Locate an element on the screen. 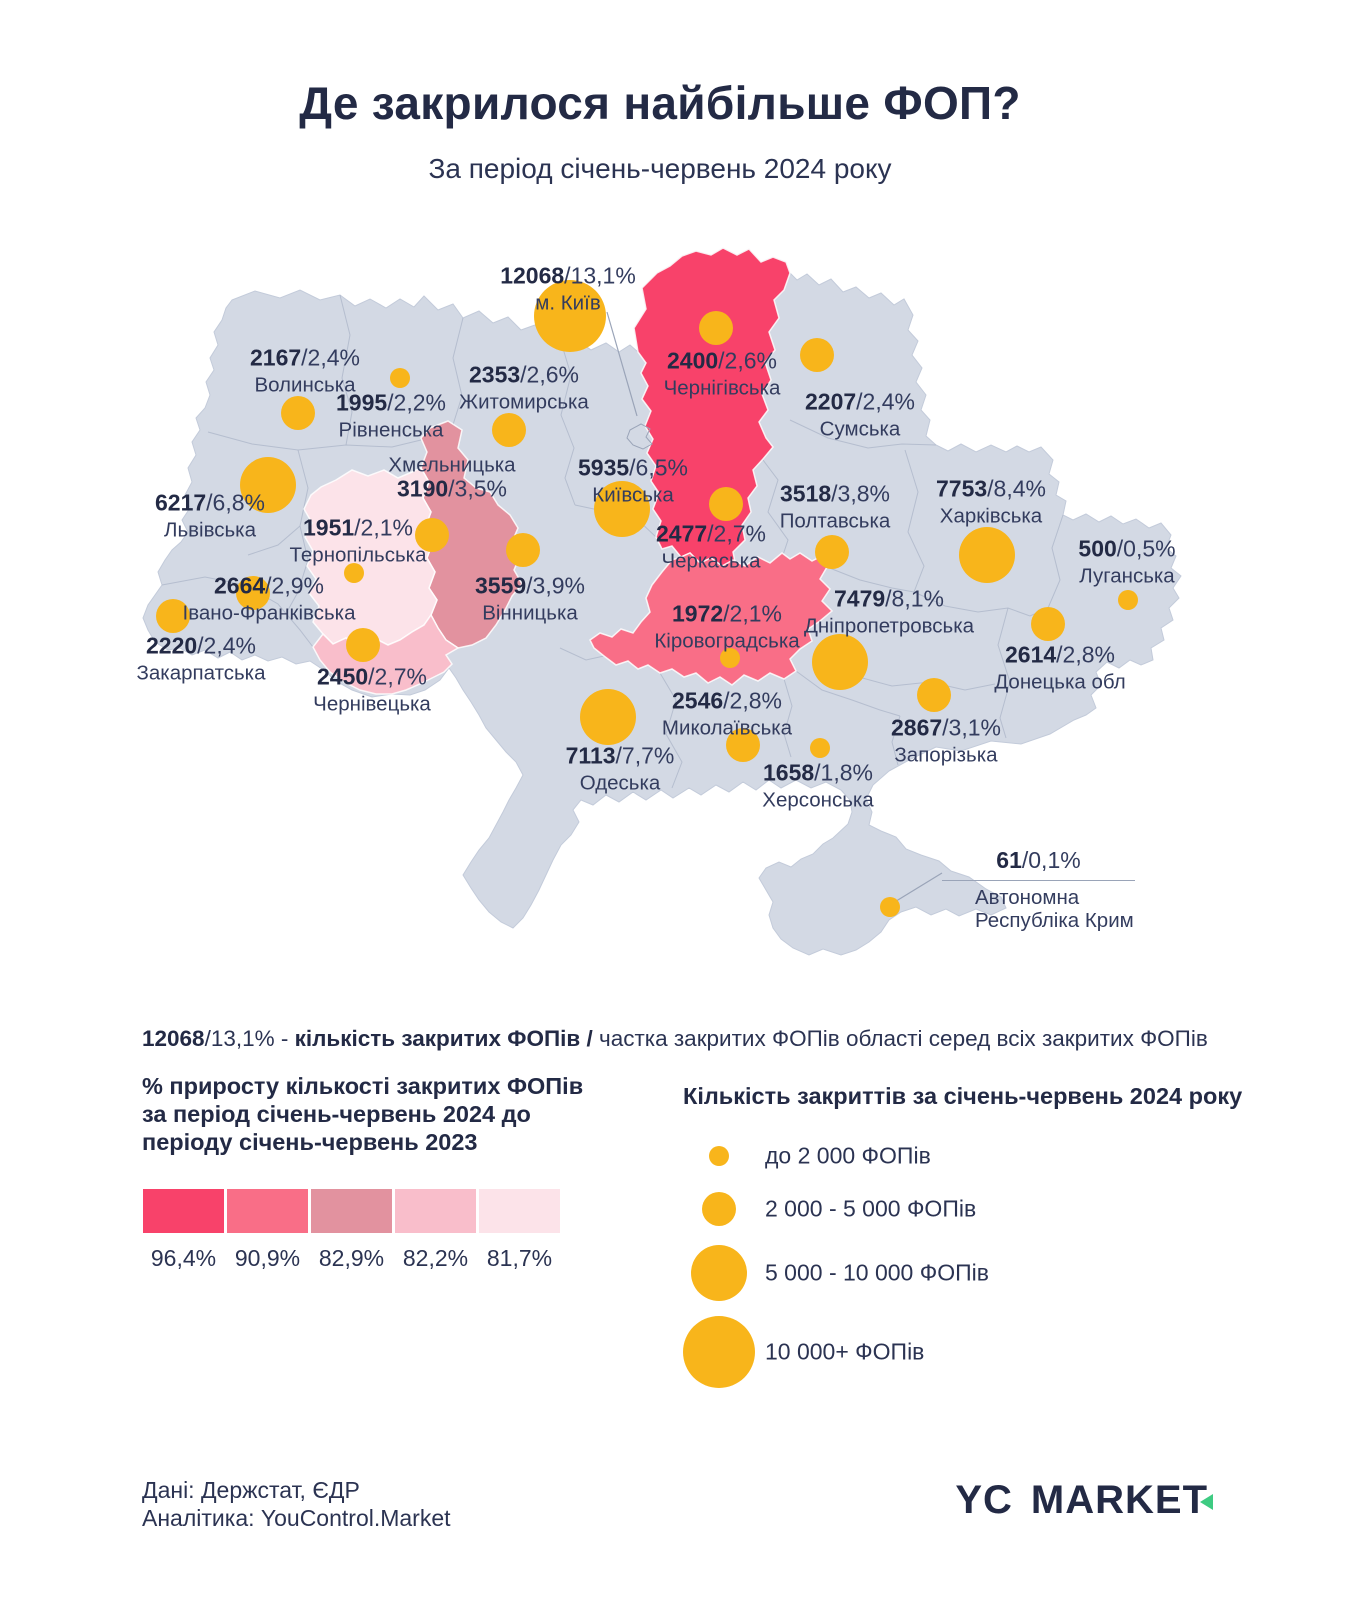 Image resolution: width=1348 pixels, height=1600 pixels. logo-market-text: MARKET is located at coordinates (1119, 1500).